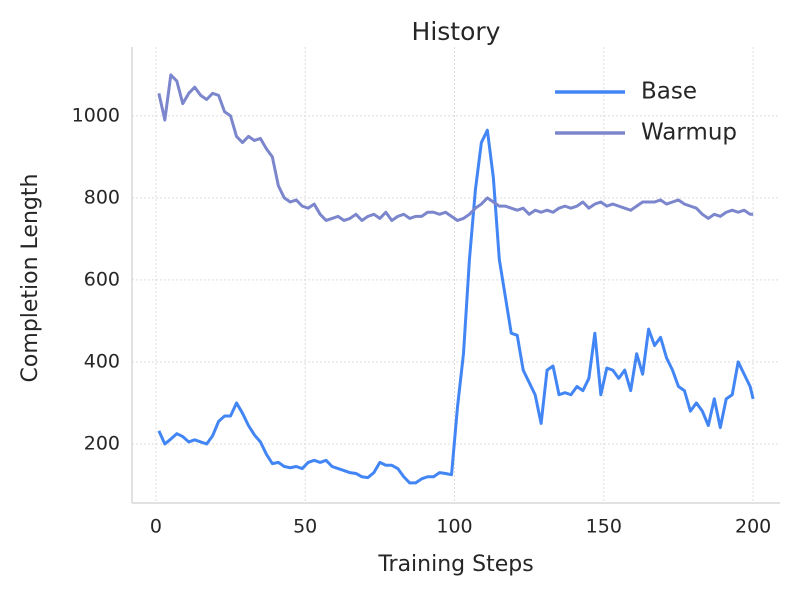  Describe the element at coordinates (604, 527) in the screenshot. I see `x-tick-label: 150` at that location.